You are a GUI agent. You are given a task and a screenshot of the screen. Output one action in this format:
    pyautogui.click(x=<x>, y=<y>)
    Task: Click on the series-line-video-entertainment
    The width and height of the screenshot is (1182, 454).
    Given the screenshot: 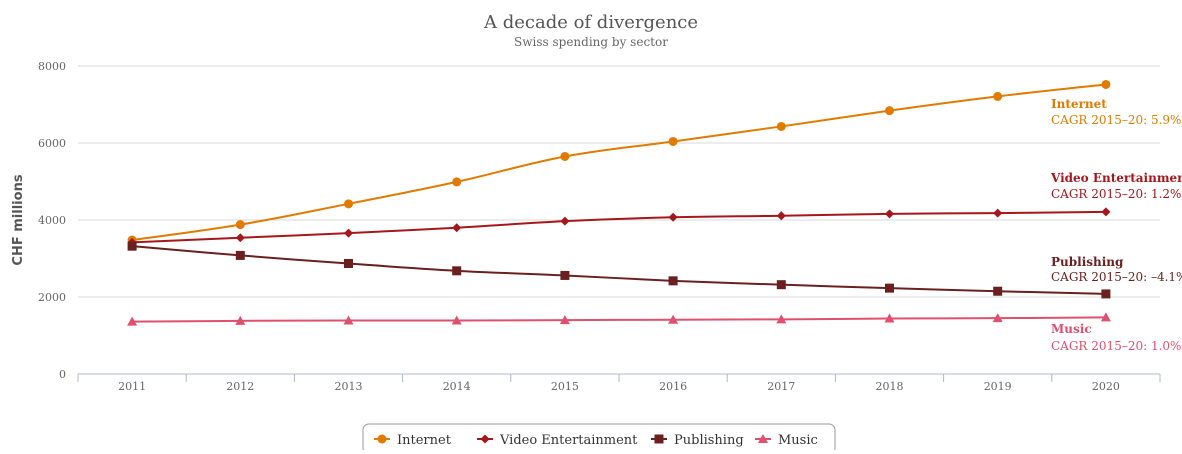 What is the action you would take?
    pyautogui.click(x=619, y=227)
    